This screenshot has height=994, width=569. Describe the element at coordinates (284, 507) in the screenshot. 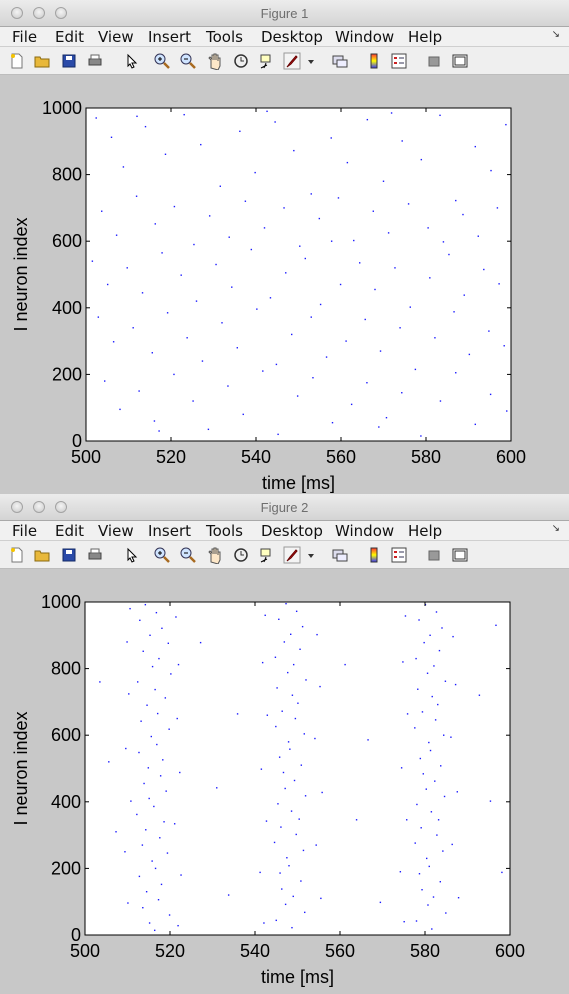

I see `title-bar: Figure 2` at that location.